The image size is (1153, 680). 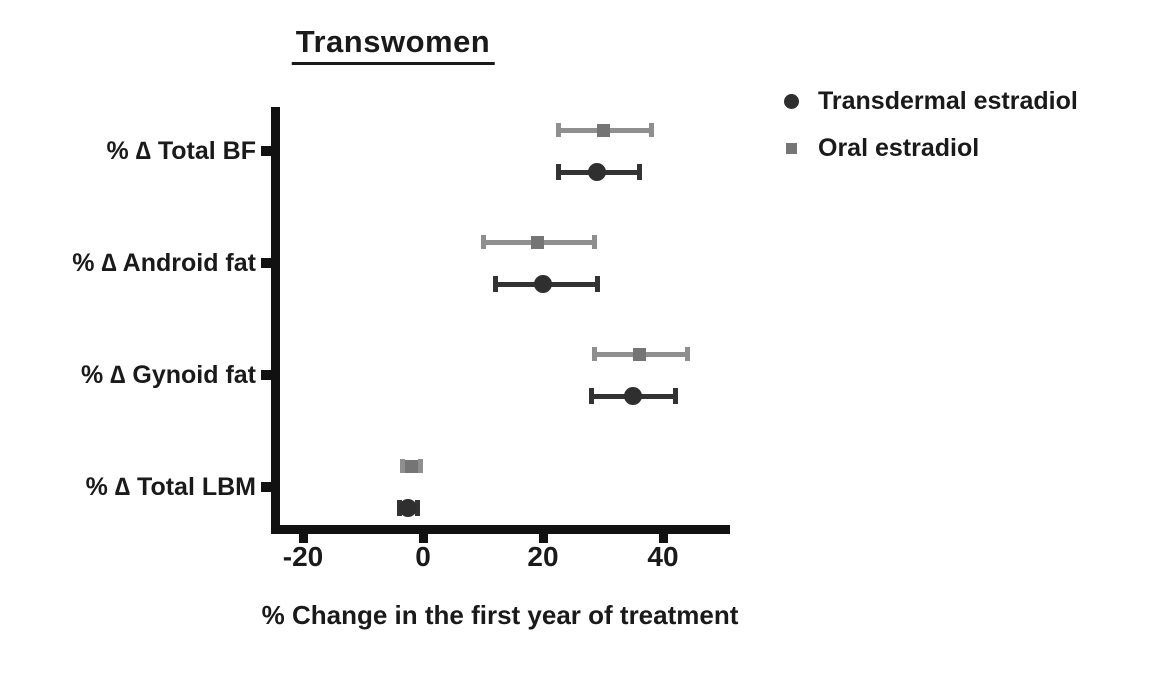 I want to click on x-tick-label: 0, so click(x=423, y=556).